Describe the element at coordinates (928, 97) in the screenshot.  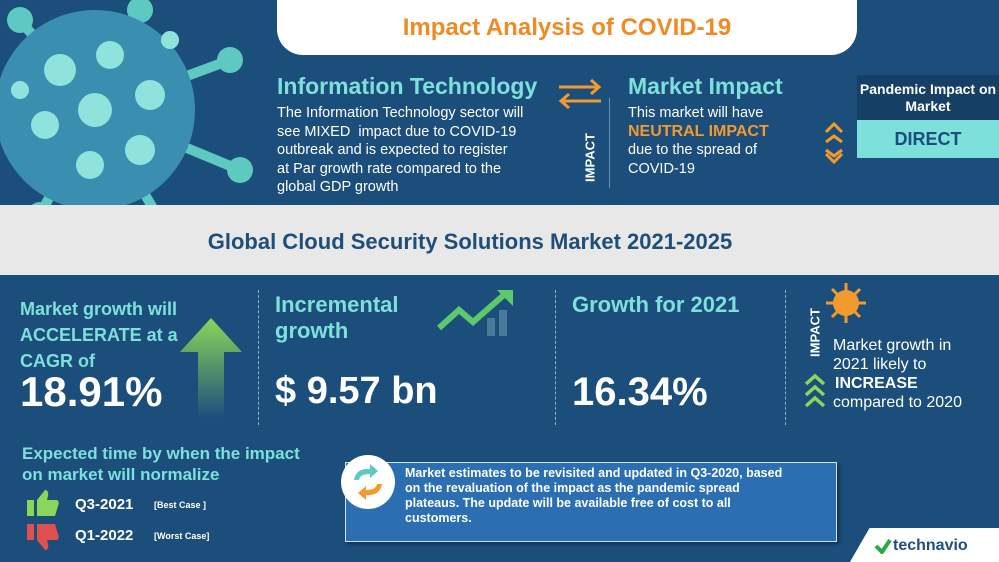
I see `pandemic-impact-label: Pandemic Impact on Market` at that location.